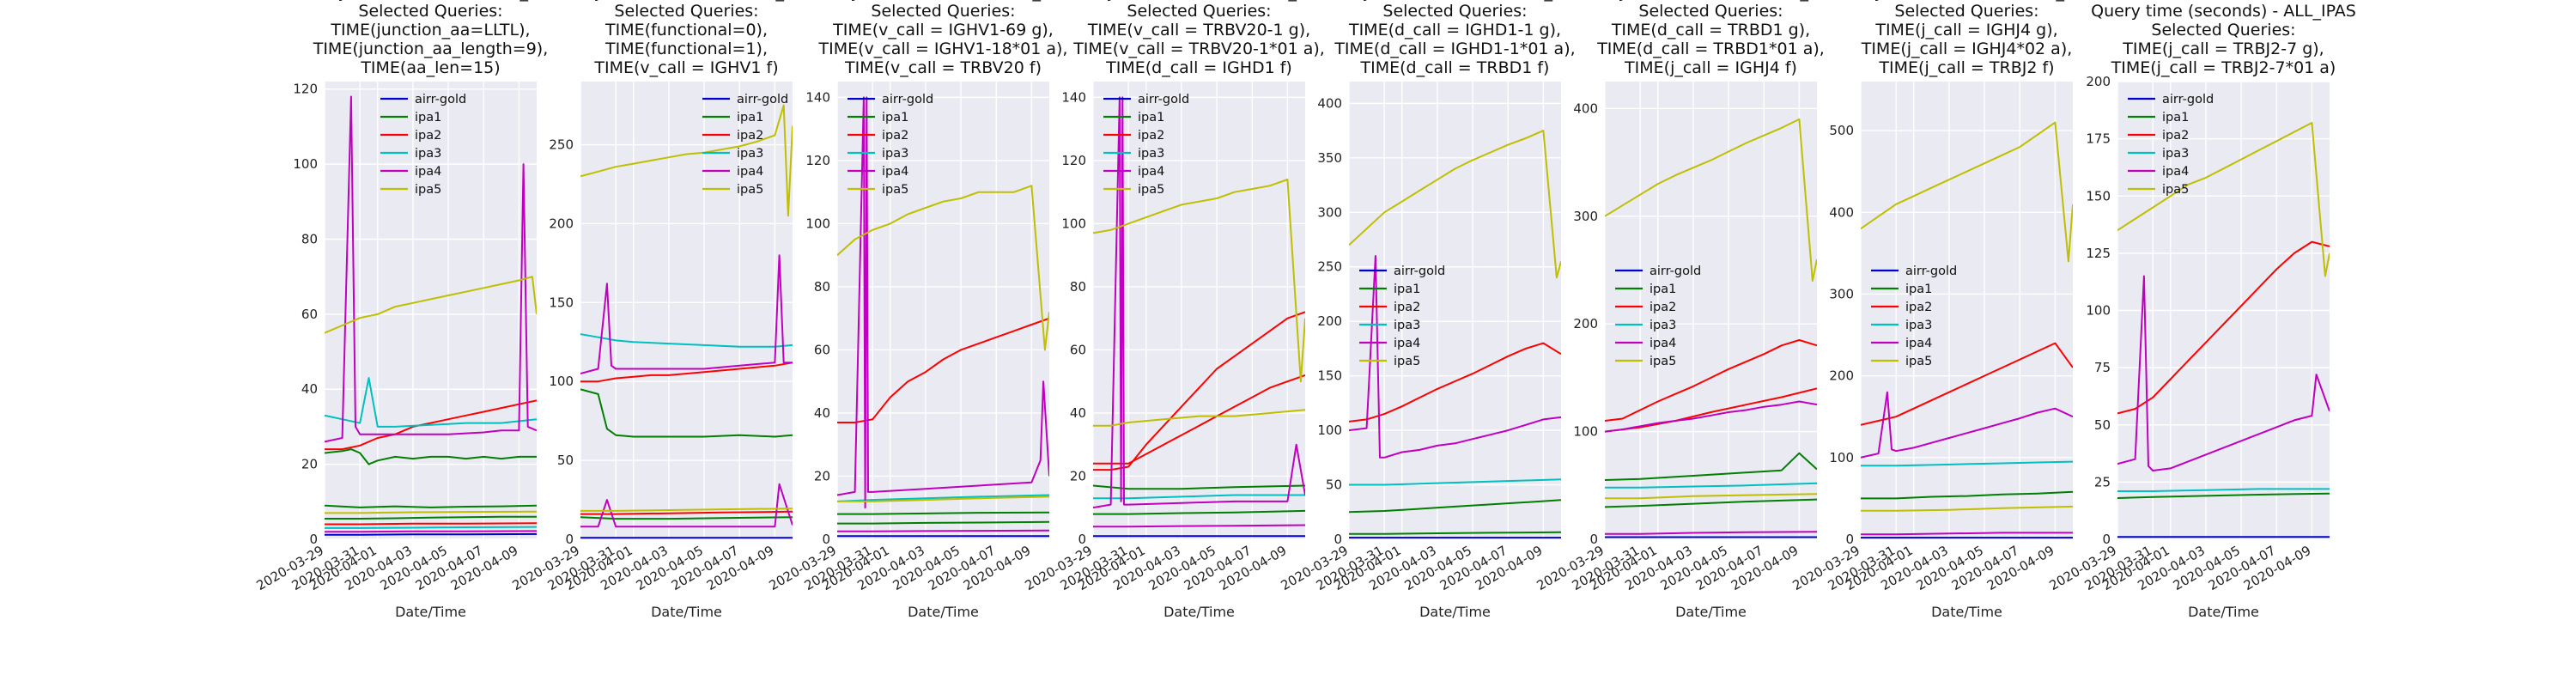 This screenshot has height=687, width=2576. What do you see at coordinates (822, 349) in the screenshot?
I see `y-tick-label: 60` at bounding box center [822, 349].